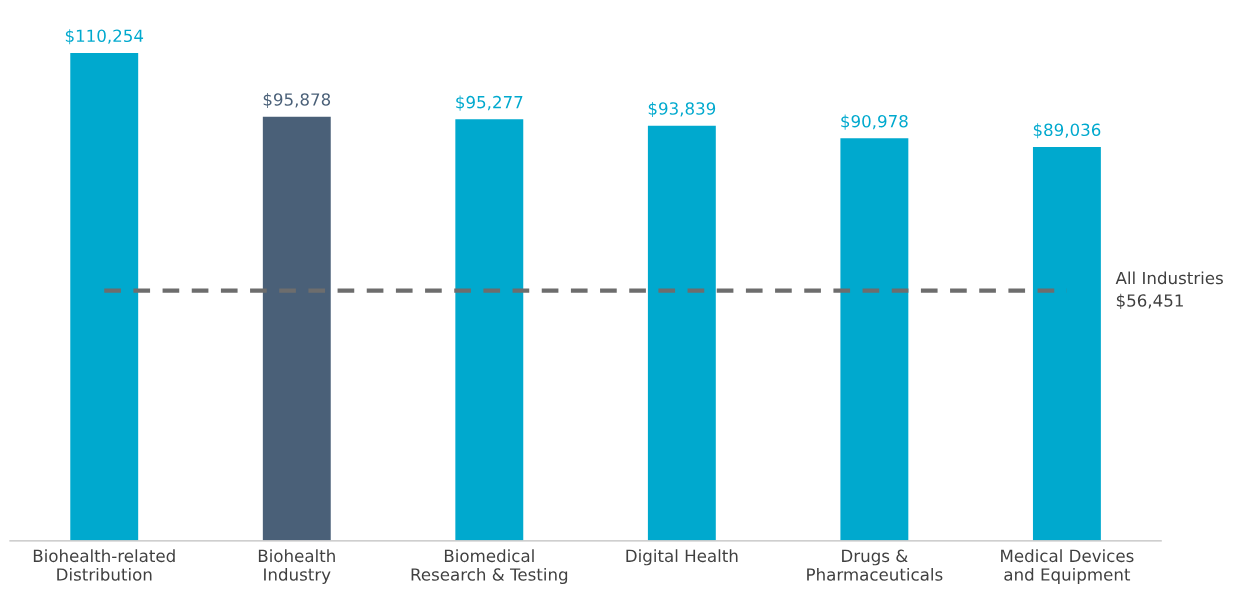 The image size is (1238, 601). I want to click on data-label: $90,978, so click(874, 122).